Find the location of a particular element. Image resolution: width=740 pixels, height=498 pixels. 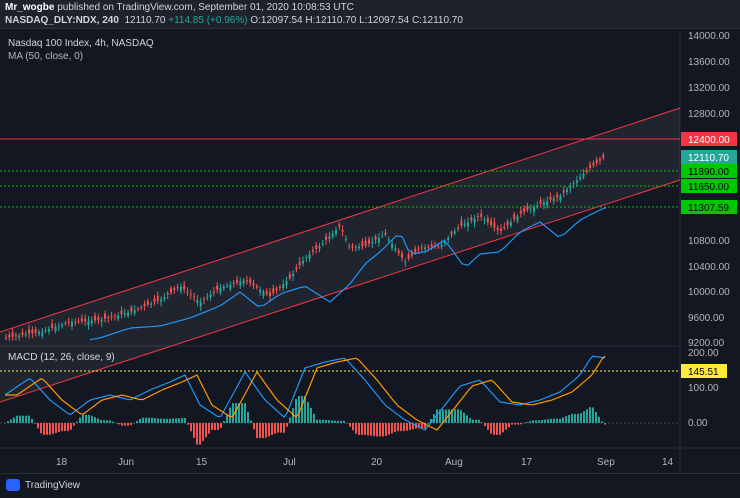

price-tag-11650: 11650.00 is located at coordinates (709, 186).